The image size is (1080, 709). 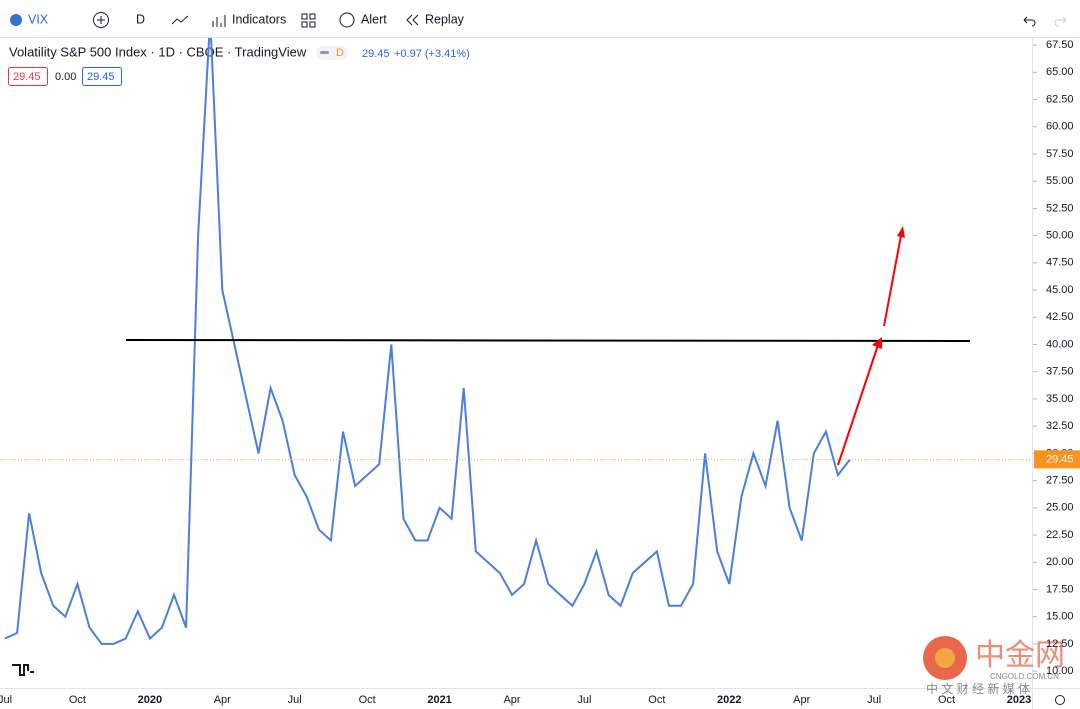 What do you see at coordinates (324, 52) in the screenshot?
I see `badge-dash` at bounding box center [324, 52].